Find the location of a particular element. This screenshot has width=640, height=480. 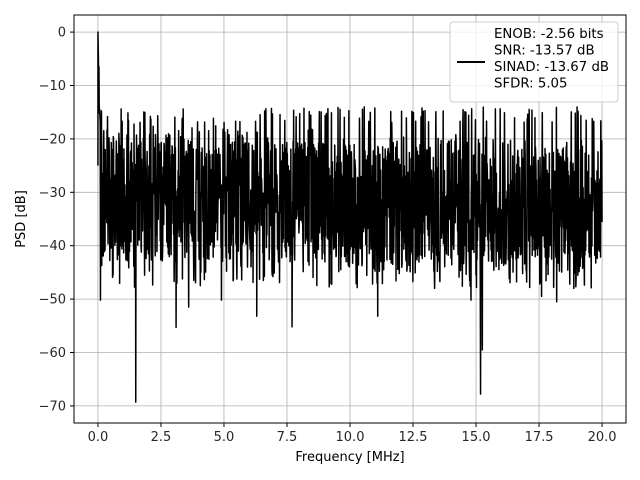

y-tick-label: 0 is located at coordinates (62, 33).